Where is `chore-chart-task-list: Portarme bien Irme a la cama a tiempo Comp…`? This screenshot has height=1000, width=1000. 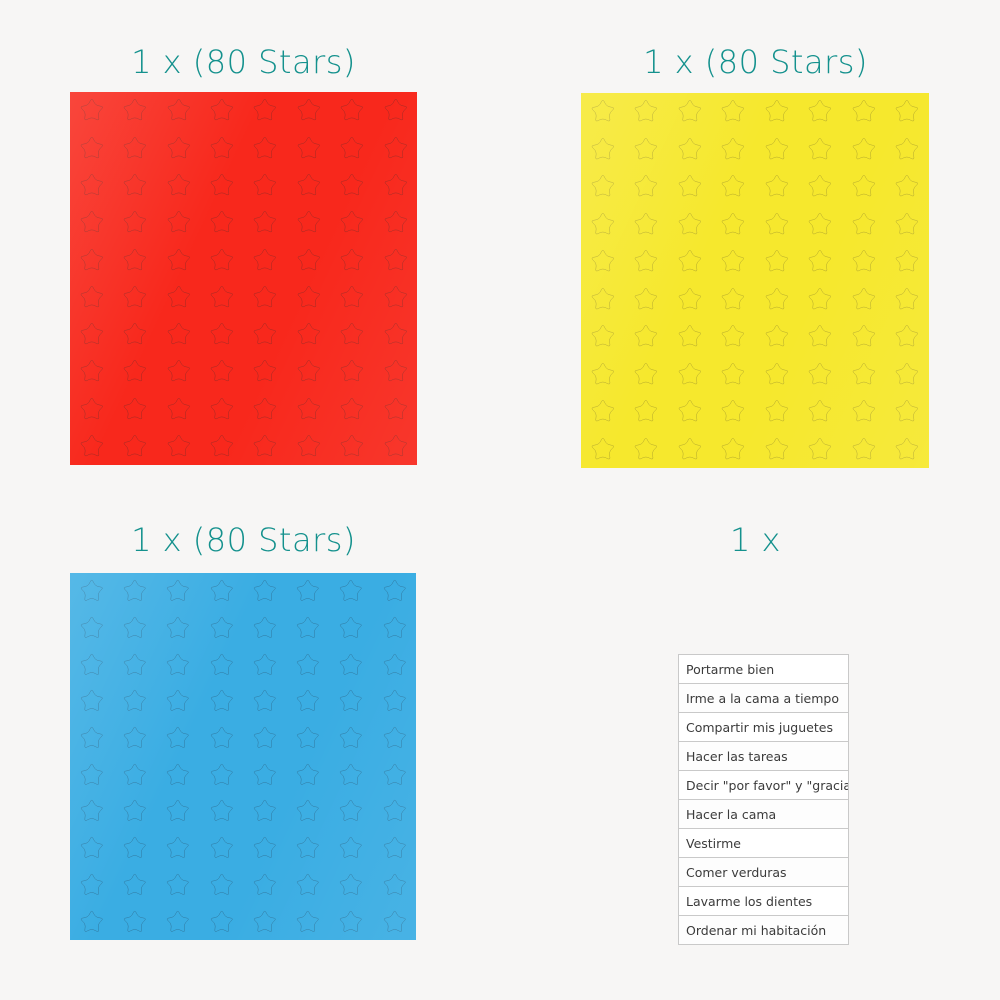
chore-chart-task-list: Portarme bien Irme a la cama a tiempo Comp… is located at coordinates (763, 799).